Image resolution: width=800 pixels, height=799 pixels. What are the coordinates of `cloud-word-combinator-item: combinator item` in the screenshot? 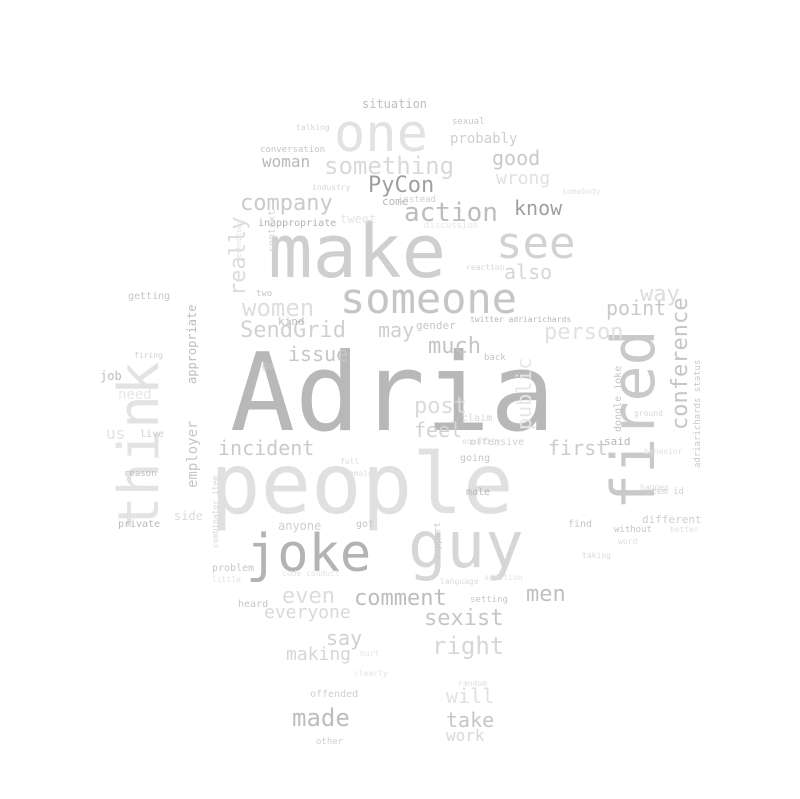 It's located at (215, 511).